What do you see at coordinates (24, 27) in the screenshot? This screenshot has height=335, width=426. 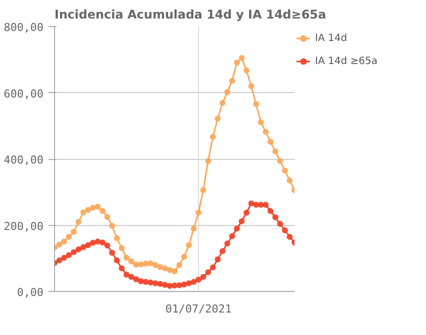 I see `y-tick-label: 800,00` at bounding box center [24, 27].